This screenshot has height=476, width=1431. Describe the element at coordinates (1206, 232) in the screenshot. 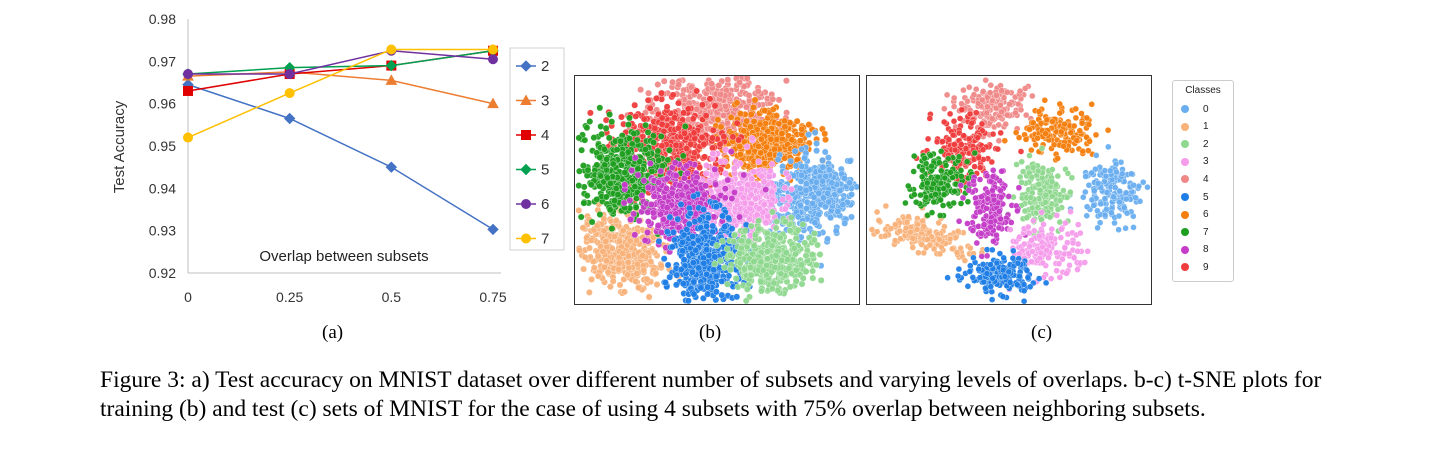

I see `legend-class-label: 7` at that location.